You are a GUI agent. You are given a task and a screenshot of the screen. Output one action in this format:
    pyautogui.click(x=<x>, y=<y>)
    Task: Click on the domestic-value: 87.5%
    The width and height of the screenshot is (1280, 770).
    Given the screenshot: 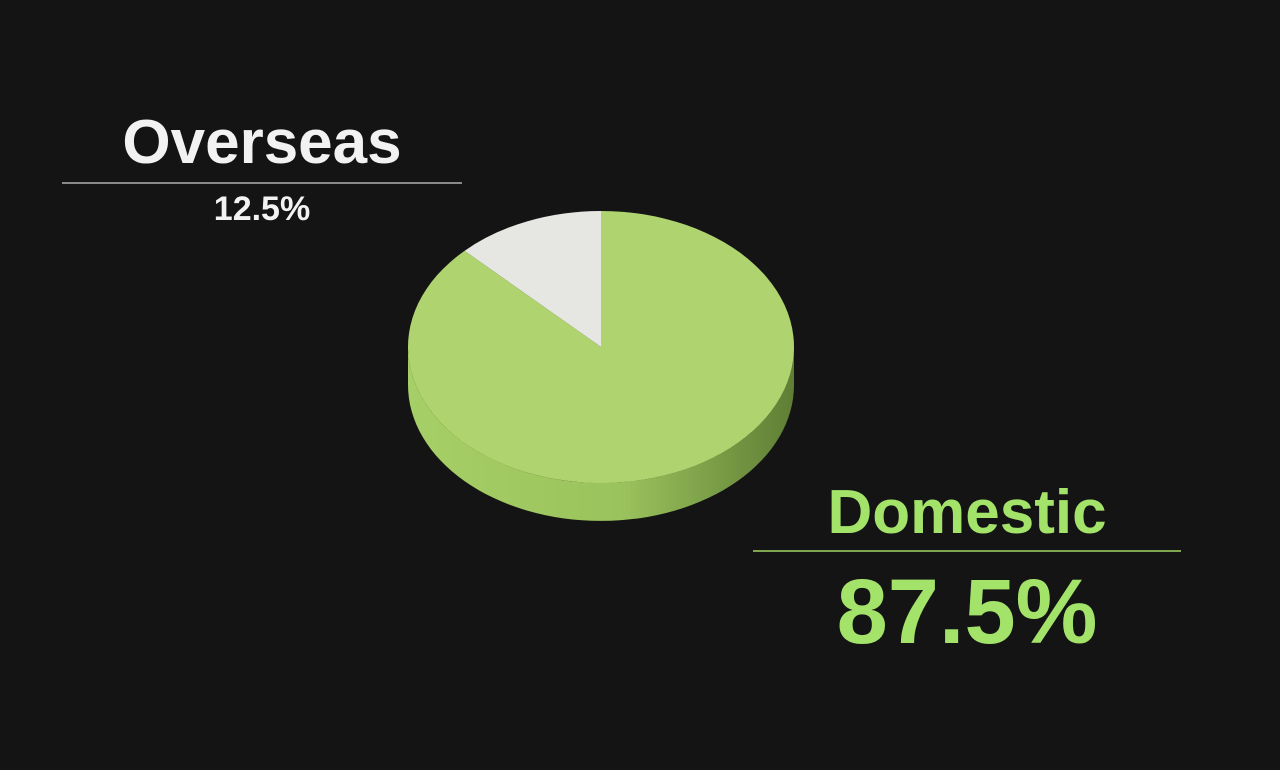 What is the action you would take?
    pyautogui.click(x=967, y=612)
    